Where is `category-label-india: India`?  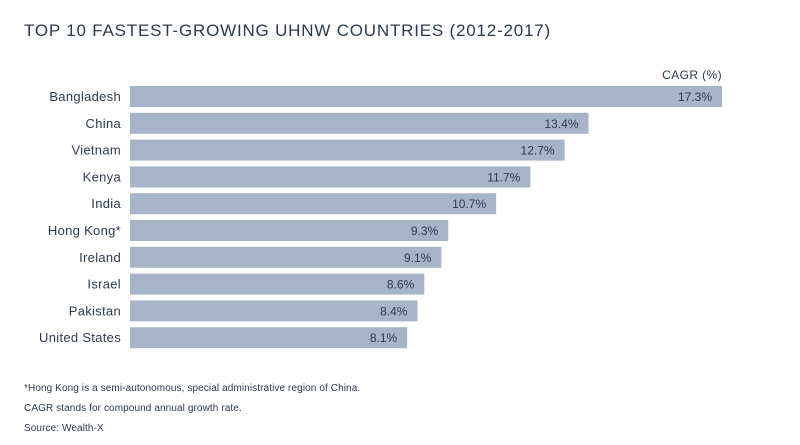
category-label-india: India is located at coordinates (106, 203).